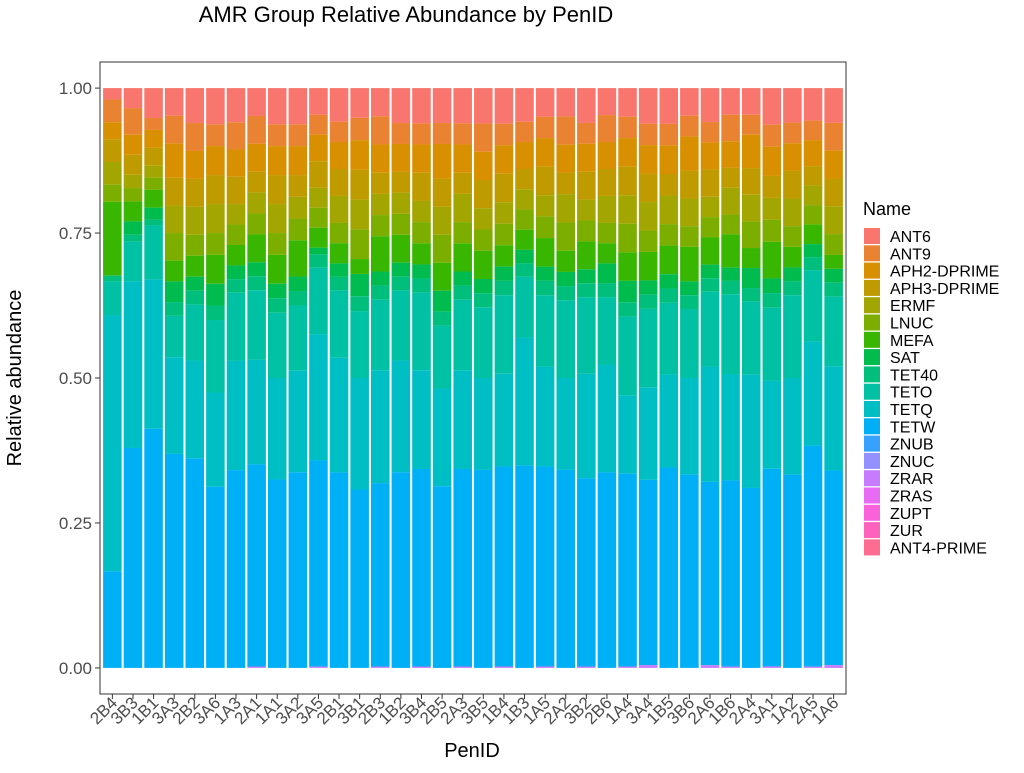 This screenshot has height=773, width=1024. I want to click on y-tick-label: 0.25, so click(75, 523).